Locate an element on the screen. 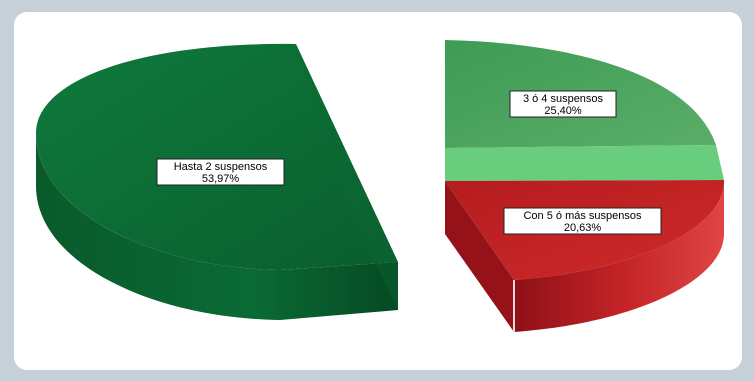 The height and width of the screenshot is (381, 754). data-label-3-o-4-value: 25,40% is located at coordinates (563, 111).